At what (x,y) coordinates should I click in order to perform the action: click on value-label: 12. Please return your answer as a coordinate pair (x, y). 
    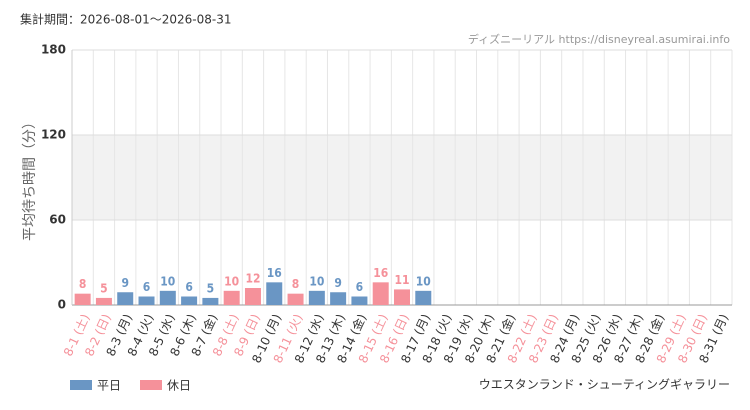
    Looking at the image, I should click on (252, 279).